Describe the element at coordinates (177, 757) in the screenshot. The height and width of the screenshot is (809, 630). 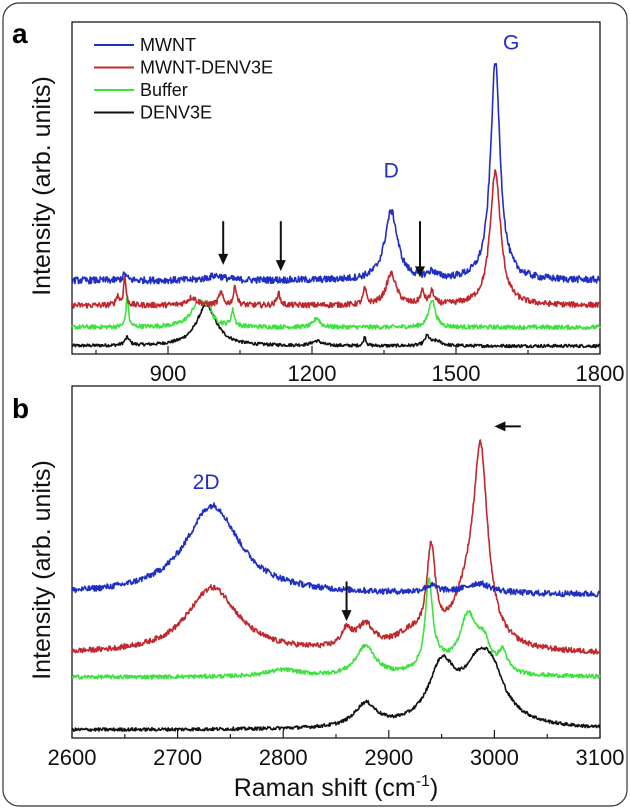
I see `x-tick-label: 2700` at that location.